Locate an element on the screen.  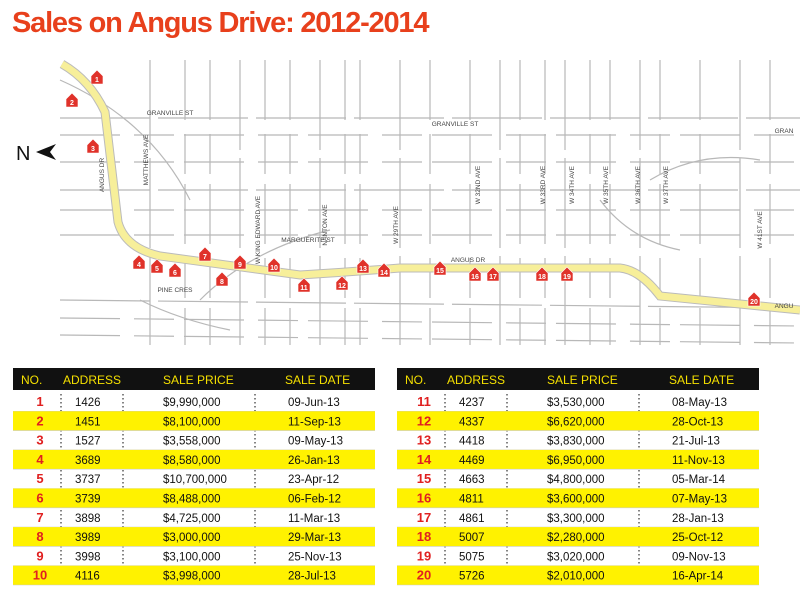
cell: 08-May-13 is located at coordinates (699, 403).